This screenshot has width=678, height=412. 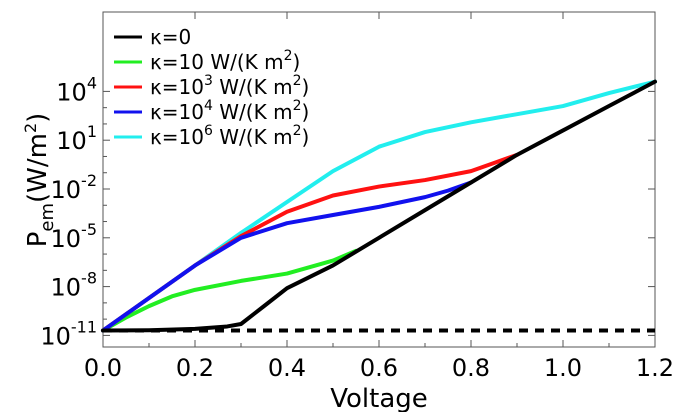 What do you see at coordinates (74, 285) in the screenshot?
I see `y-tick-label: 10⁻⁸` at bounding box center [74, 285].